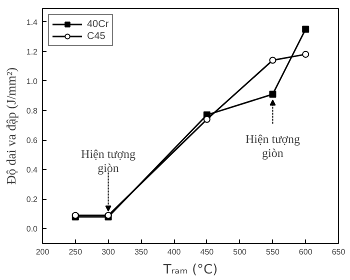 This screenshot has height=280, width=350. Describe the element at coordinates (174, 252) in the screenshot. I see `x-tick-label: 400` at that location.